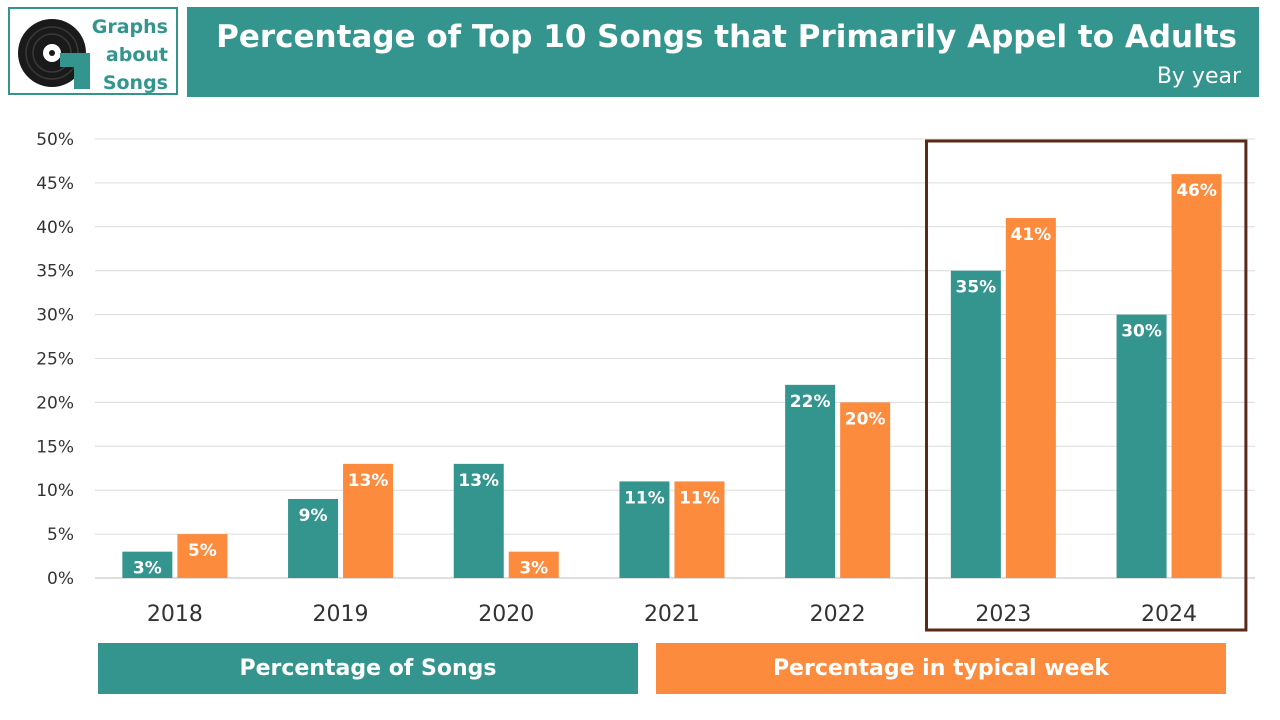  Describe the element at coordinates (55, 360) in the screenshot. I see `y-tick-label: 25%` at that location.